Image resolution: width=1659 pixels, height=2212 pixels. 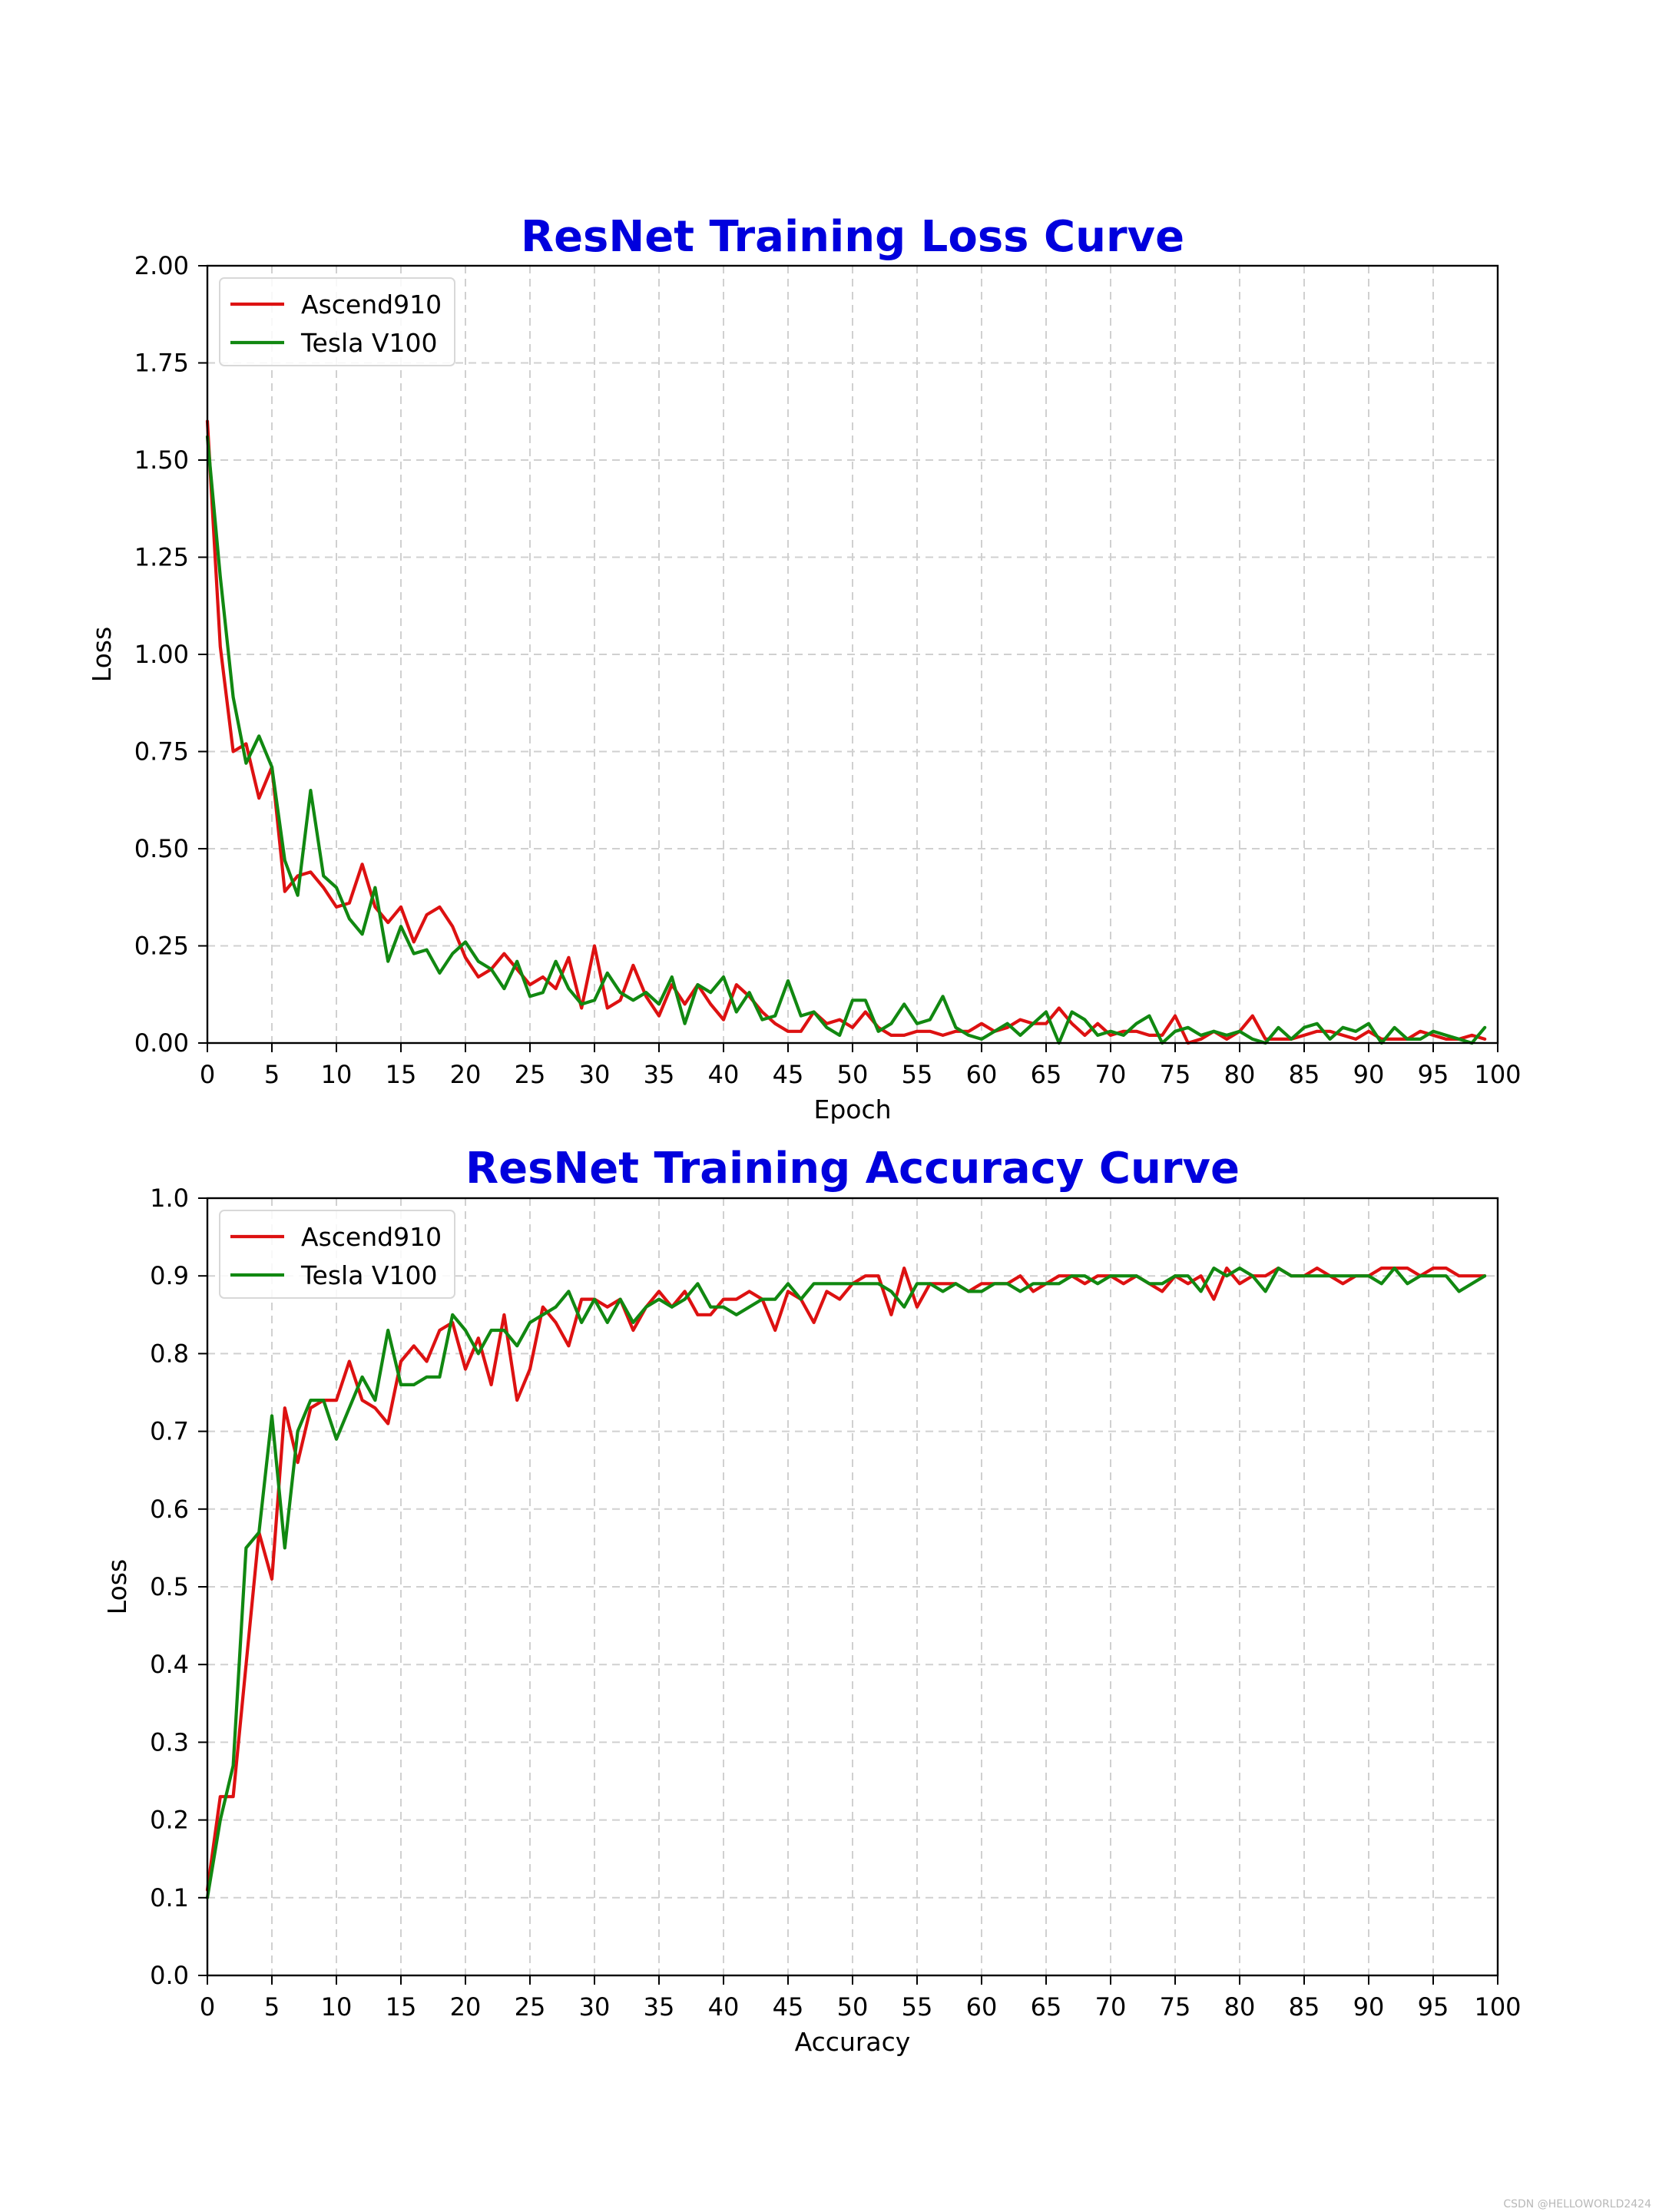 I want to click on accuracy-legend-label-ascend910: Ascend910, so click(x=371, y=1237).